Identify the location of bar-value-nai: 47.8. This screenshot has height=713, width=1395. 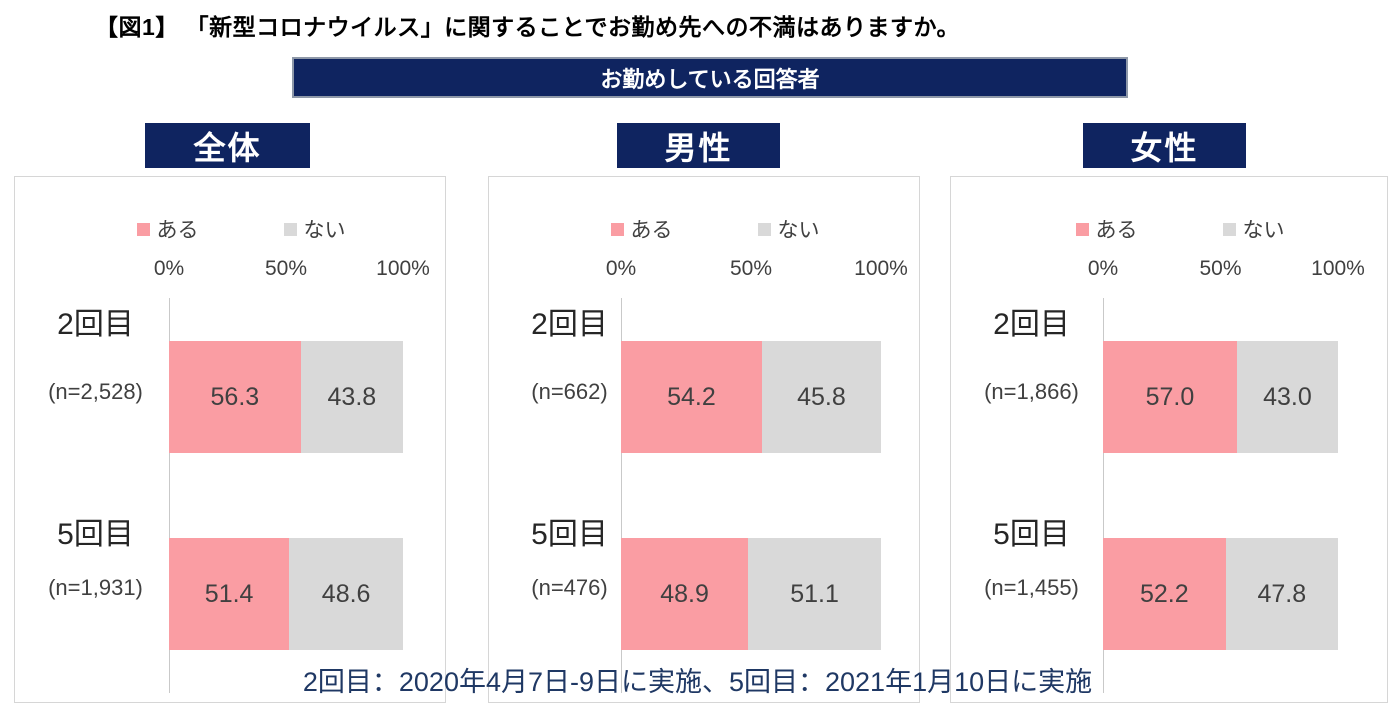
(1282, 593).